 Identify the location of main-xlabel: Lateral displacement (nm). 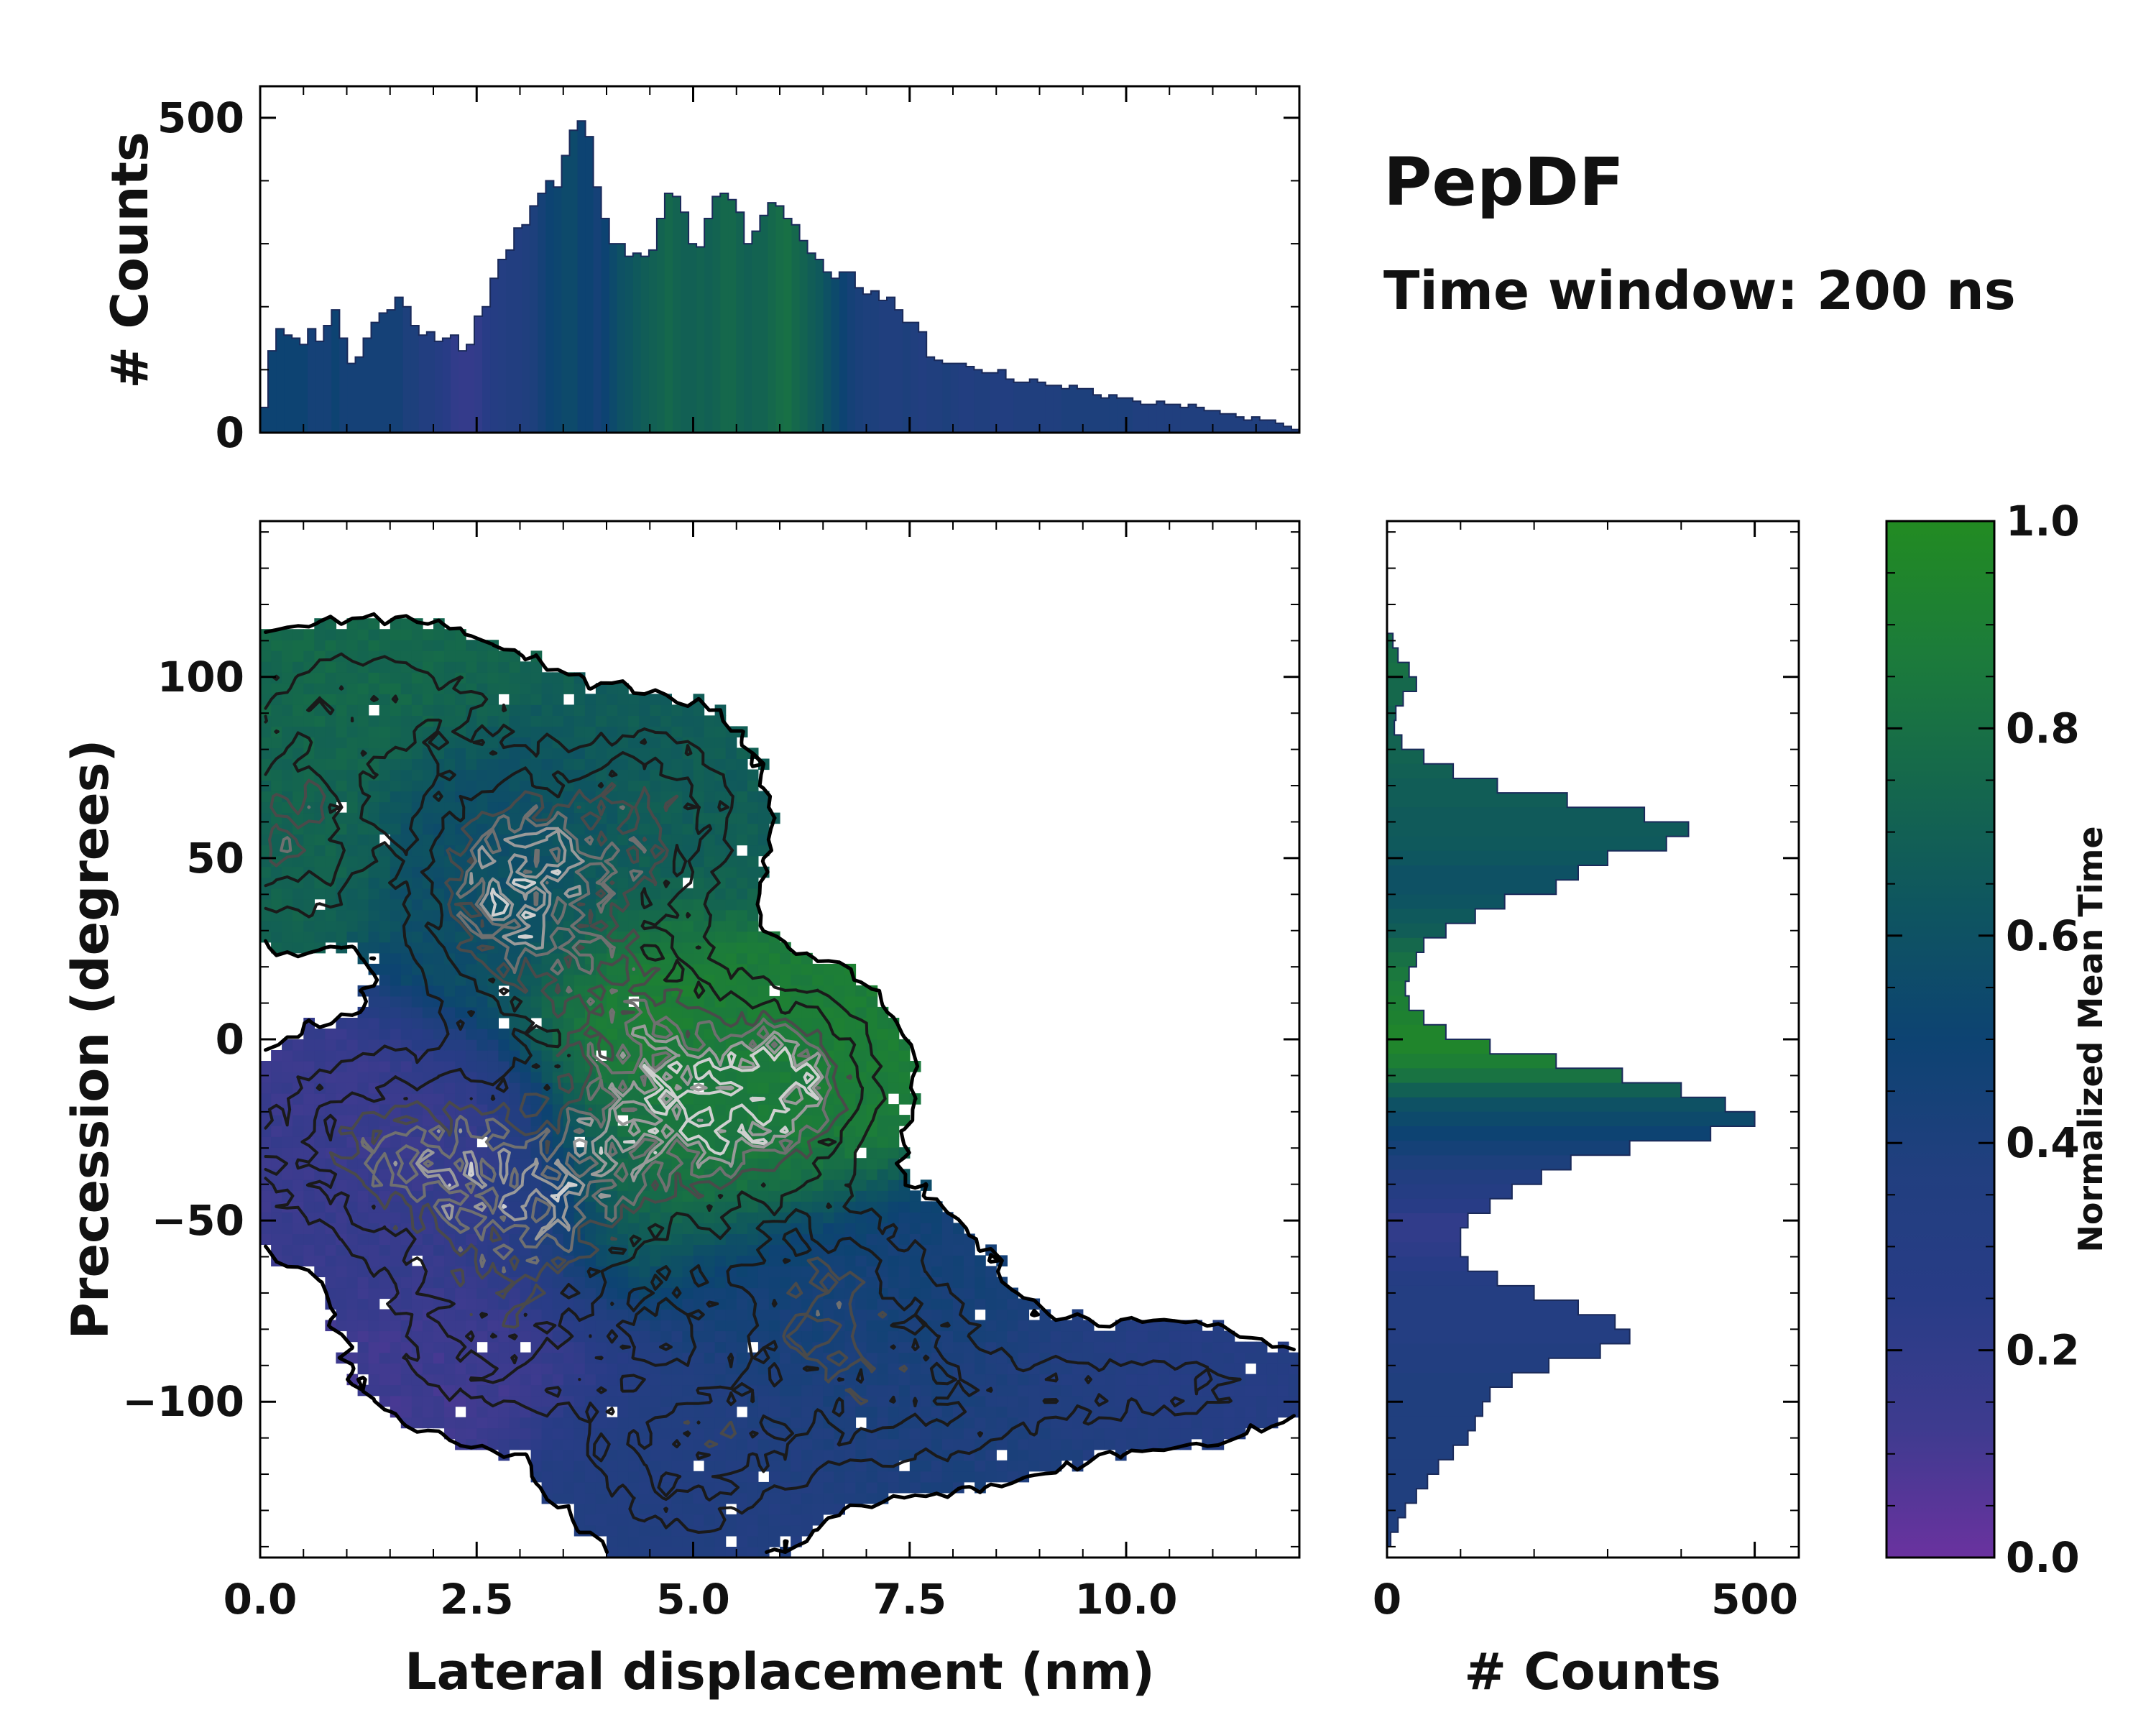
(780, 1671).